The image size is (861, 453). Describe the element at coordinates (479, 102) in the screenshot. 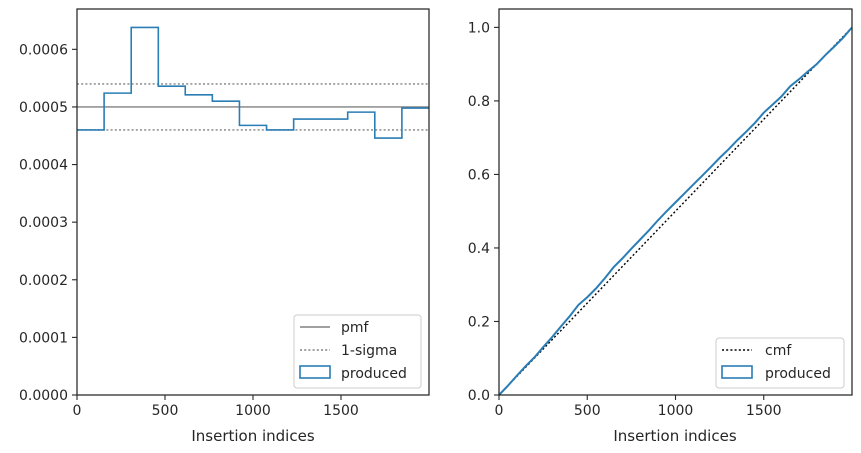

I see `y-tick-label: 0.8` at that location.